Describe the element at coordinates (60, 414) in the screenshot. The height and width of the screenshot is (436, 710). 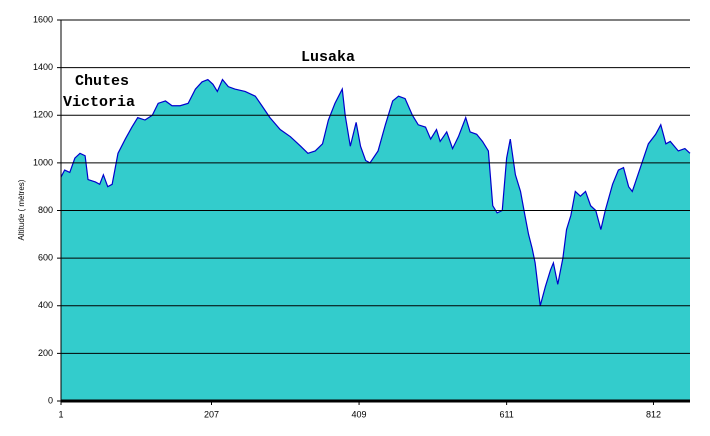
I see `x-tick-label: 1` at that location.